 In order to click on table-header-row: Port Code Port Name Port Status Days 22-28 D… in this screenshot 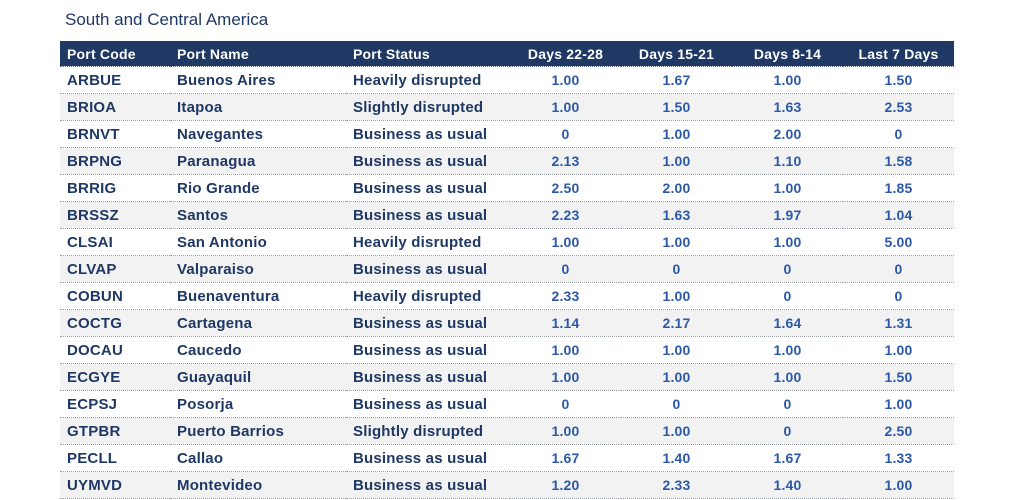, I will do `click(507, 54)`.